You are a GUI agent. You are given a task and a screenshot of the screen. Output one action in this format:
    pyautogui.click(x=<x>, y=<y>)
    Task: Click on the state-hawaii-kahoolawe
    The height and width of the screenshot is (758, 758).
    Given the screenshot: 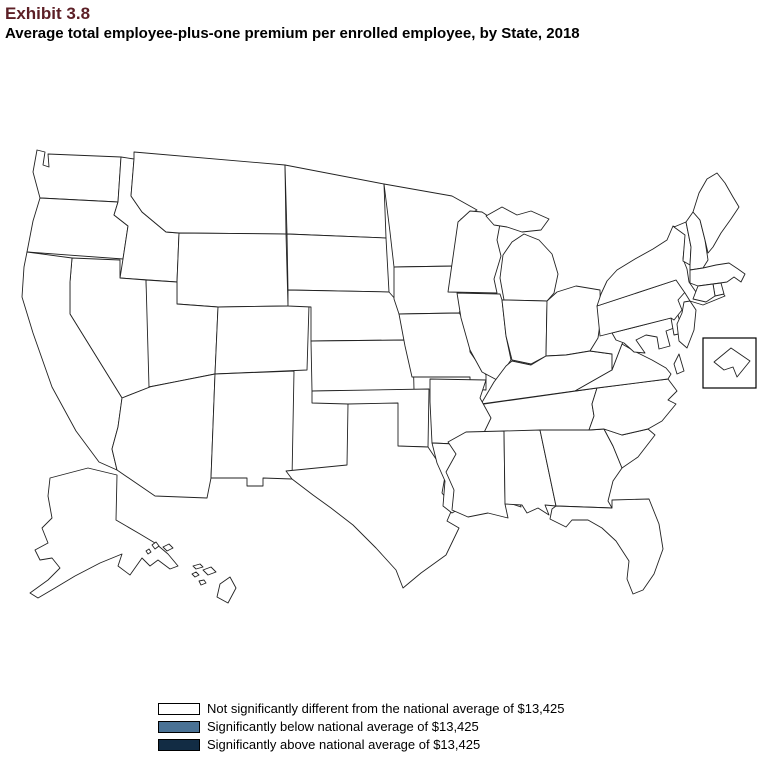 What is the action you would take?
    pyautogui.click(x=202, y=582)
    